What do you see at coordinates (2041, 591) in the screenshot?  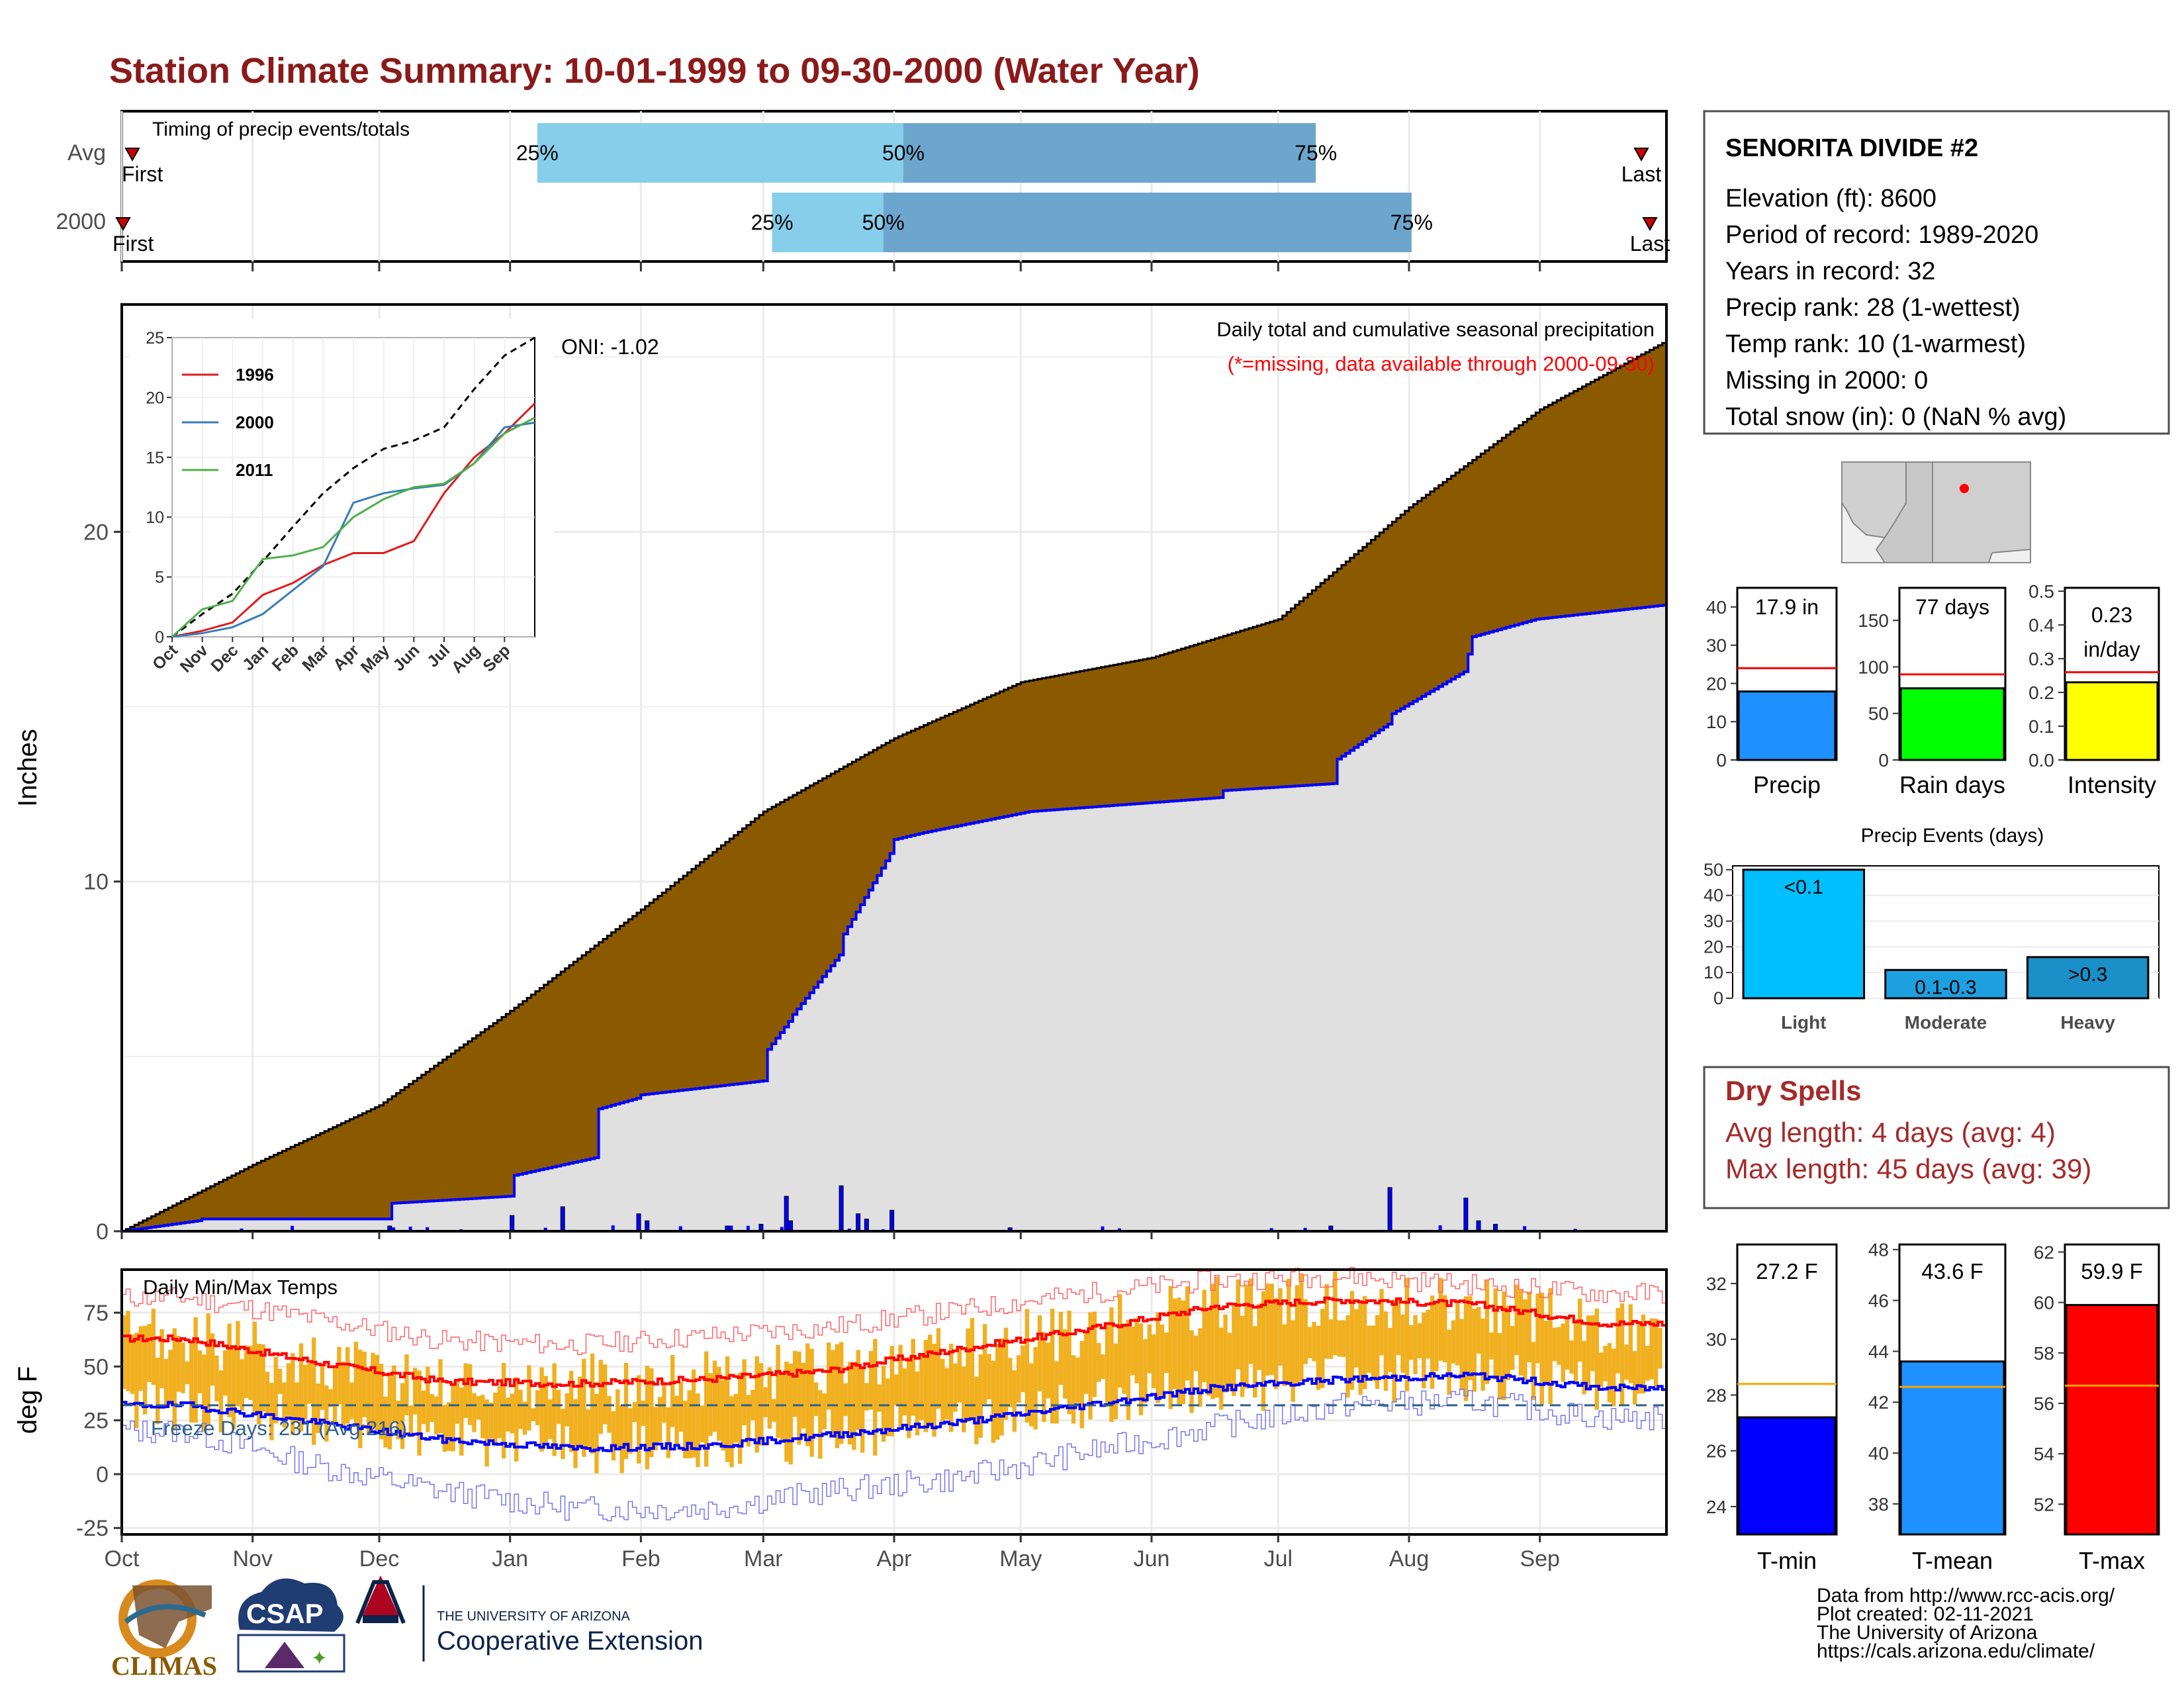 I see `summary-ytick-label: 0.5` at bounding box center [2041, 591].